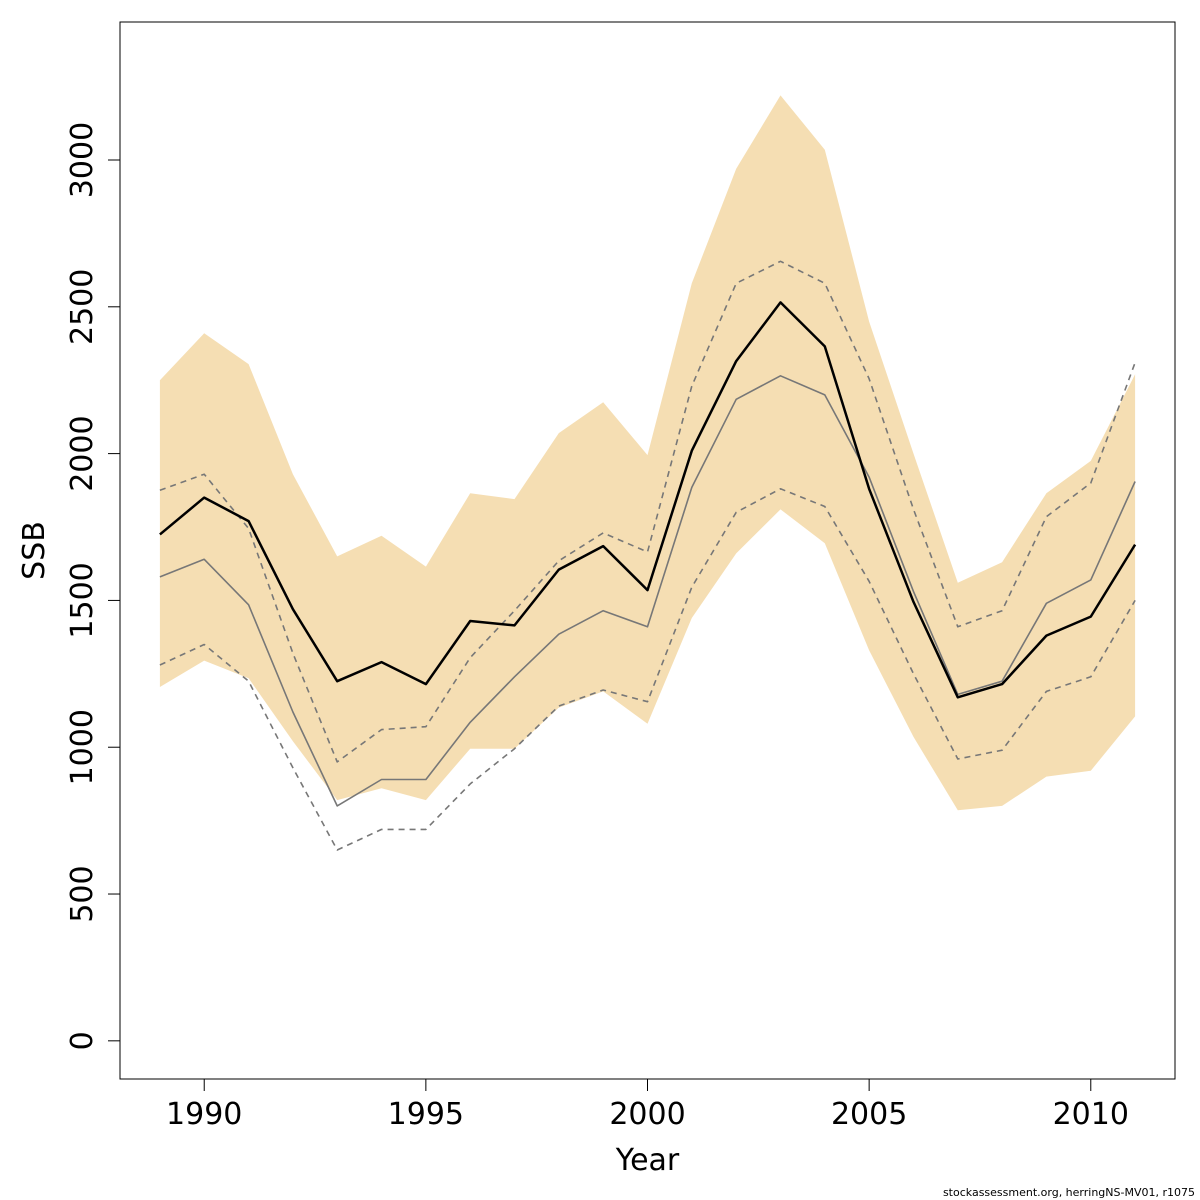 The image size is (1200, 1200). What do you see at coordinates (82, 747) in the screenshot?
I see `y-tick-label: 1000` at bounding box center [82, 747].